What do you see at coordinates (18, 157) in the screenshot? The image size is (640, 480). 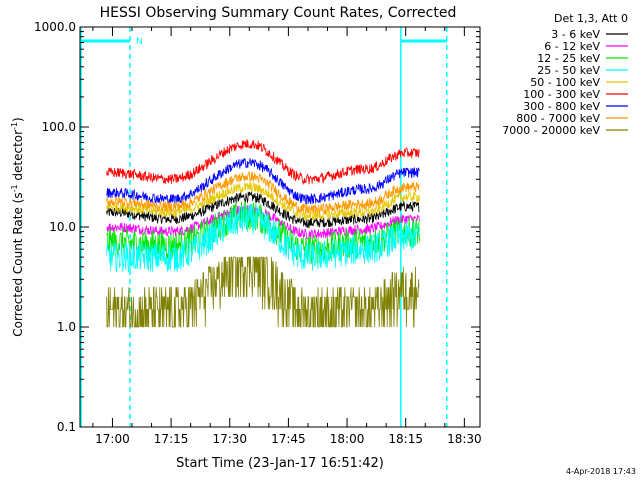 I see `y-axis-label-mid: detector` at bounding box center [18, 157].